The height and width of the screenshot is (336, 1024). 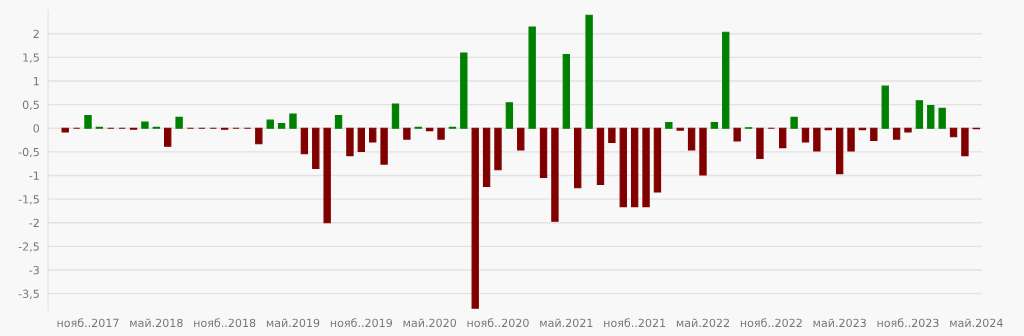 What do you see at coordinates (28, 200) in the screenshot?
I see `y-tick-label: -1,5` at bounding box center [28, 200].